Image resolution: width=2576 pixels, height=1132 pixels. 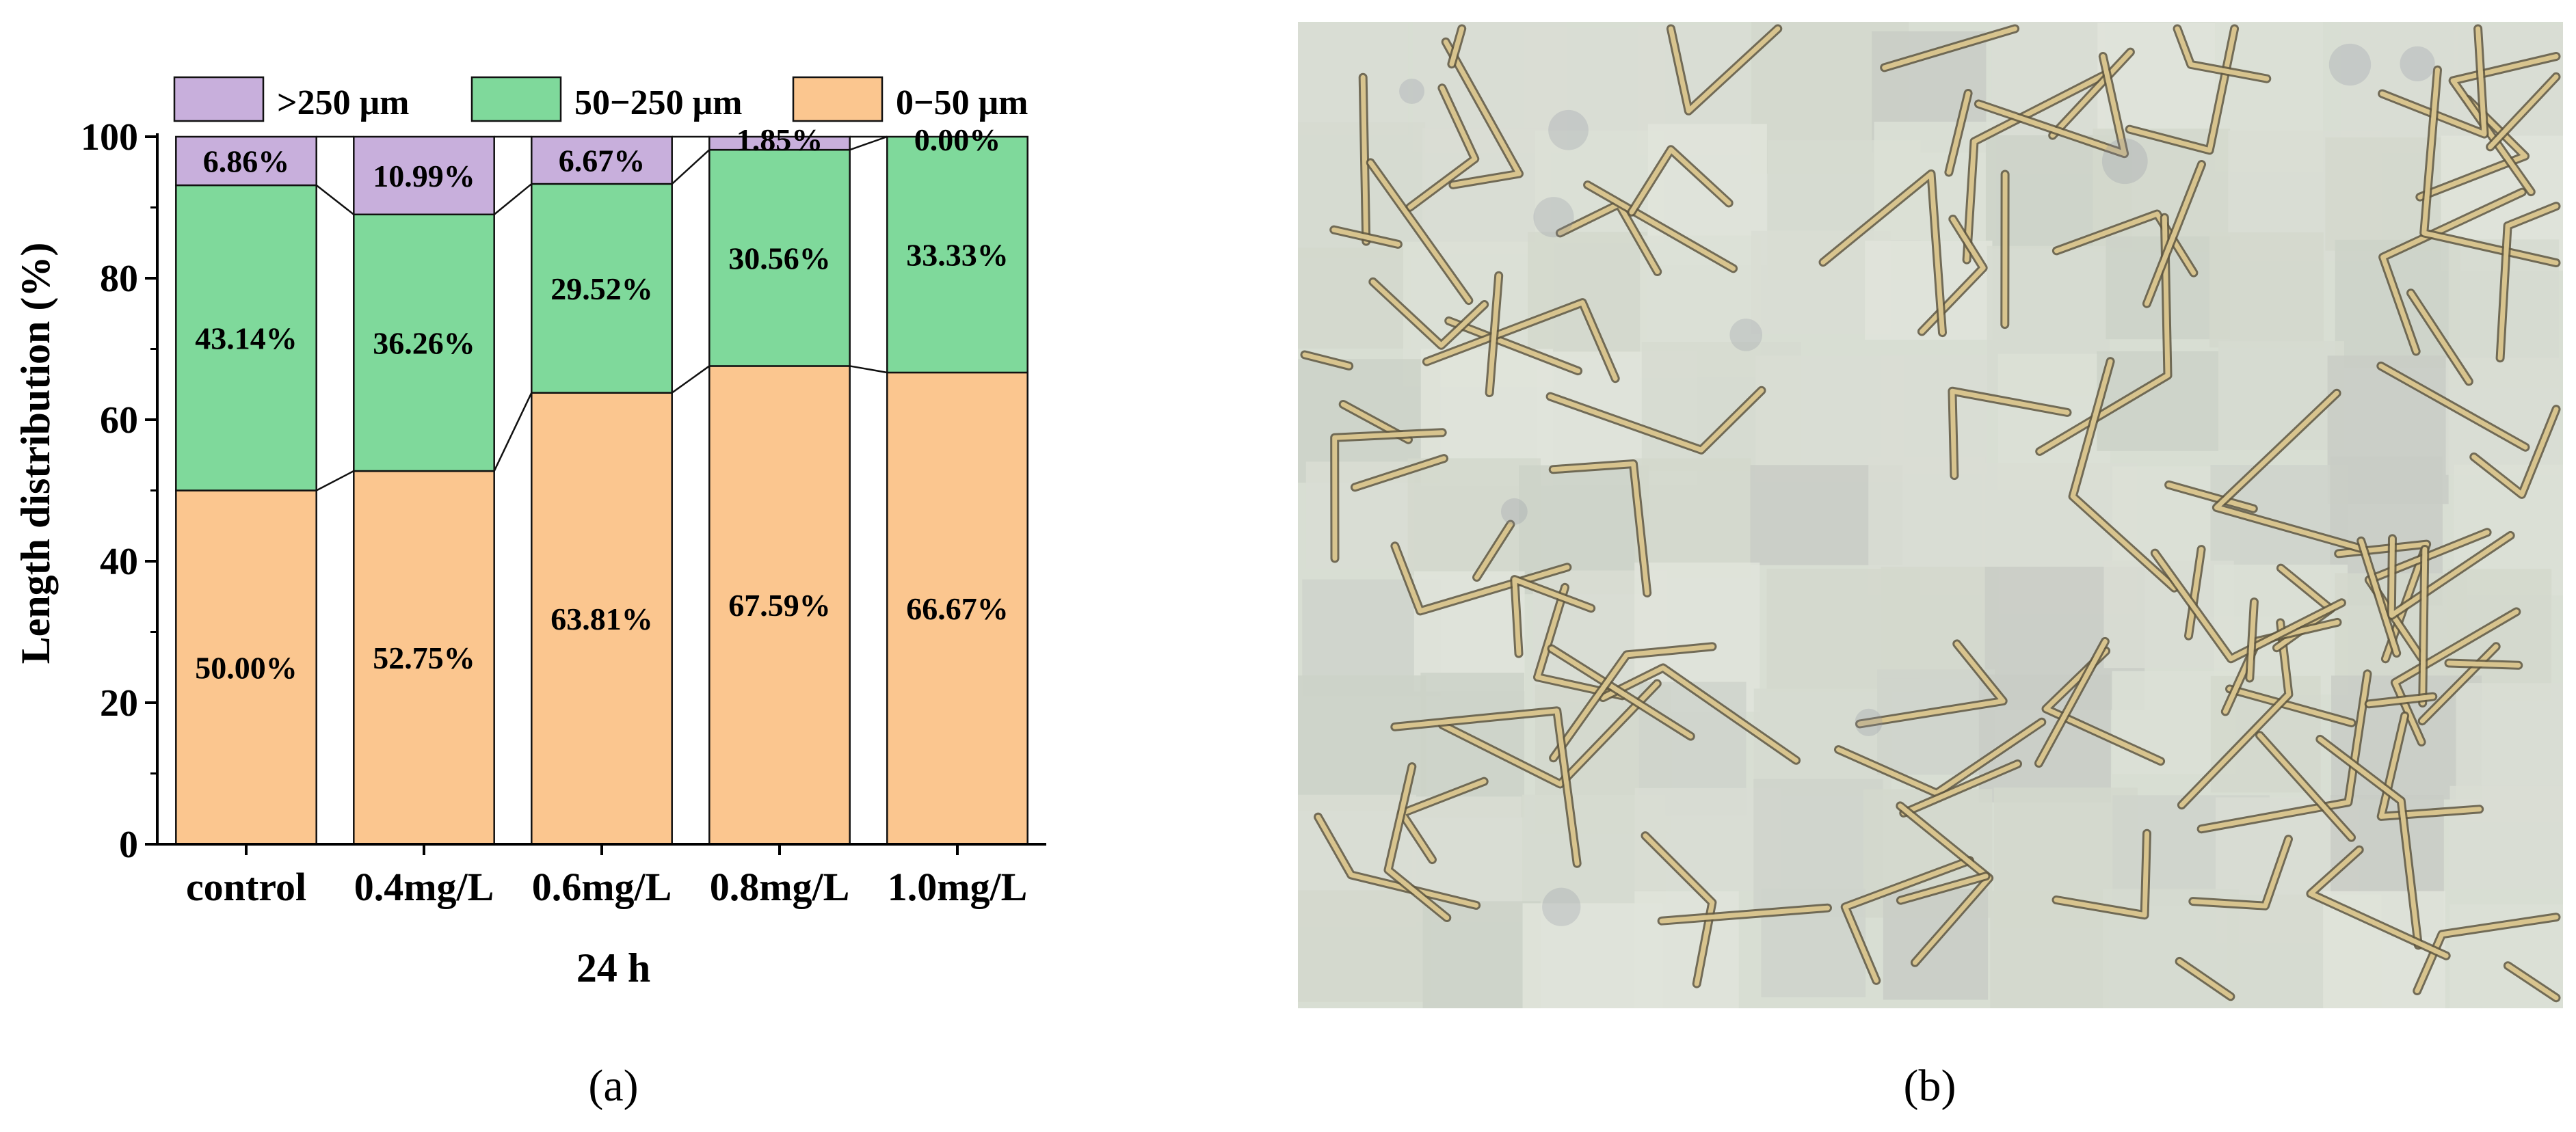 I want to click on connector-lines, so click(x=601, y=313).